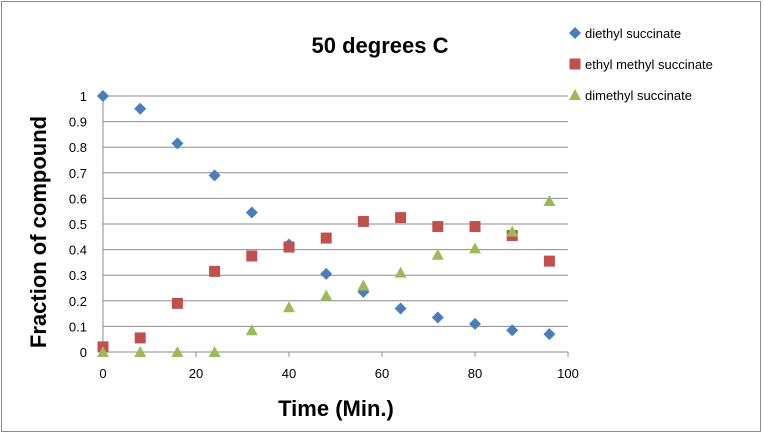 The image size is (764, 435). What do you see at coordinates (382, 373) in the screenshot?
I see `x-tick-label: 60` at bounding box center [382, 373].